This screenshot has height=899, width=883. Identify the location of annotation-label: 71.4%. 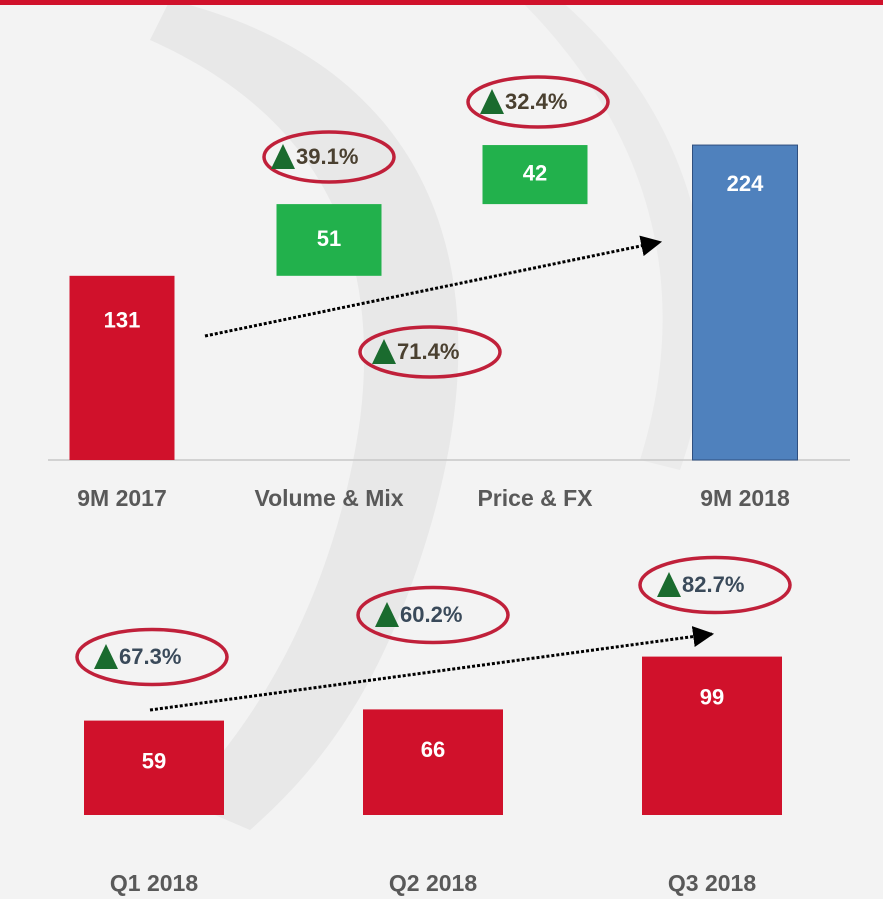
(428, 351).